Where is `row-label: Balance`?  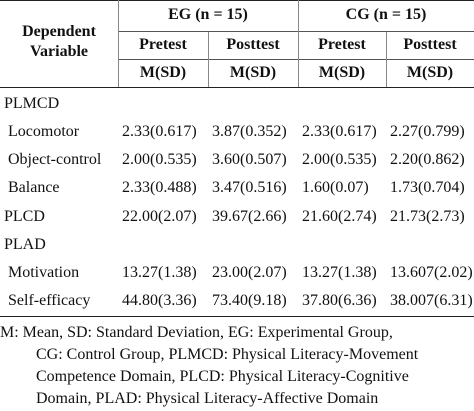
row-label: Balance is located at coordinates (34, 187).